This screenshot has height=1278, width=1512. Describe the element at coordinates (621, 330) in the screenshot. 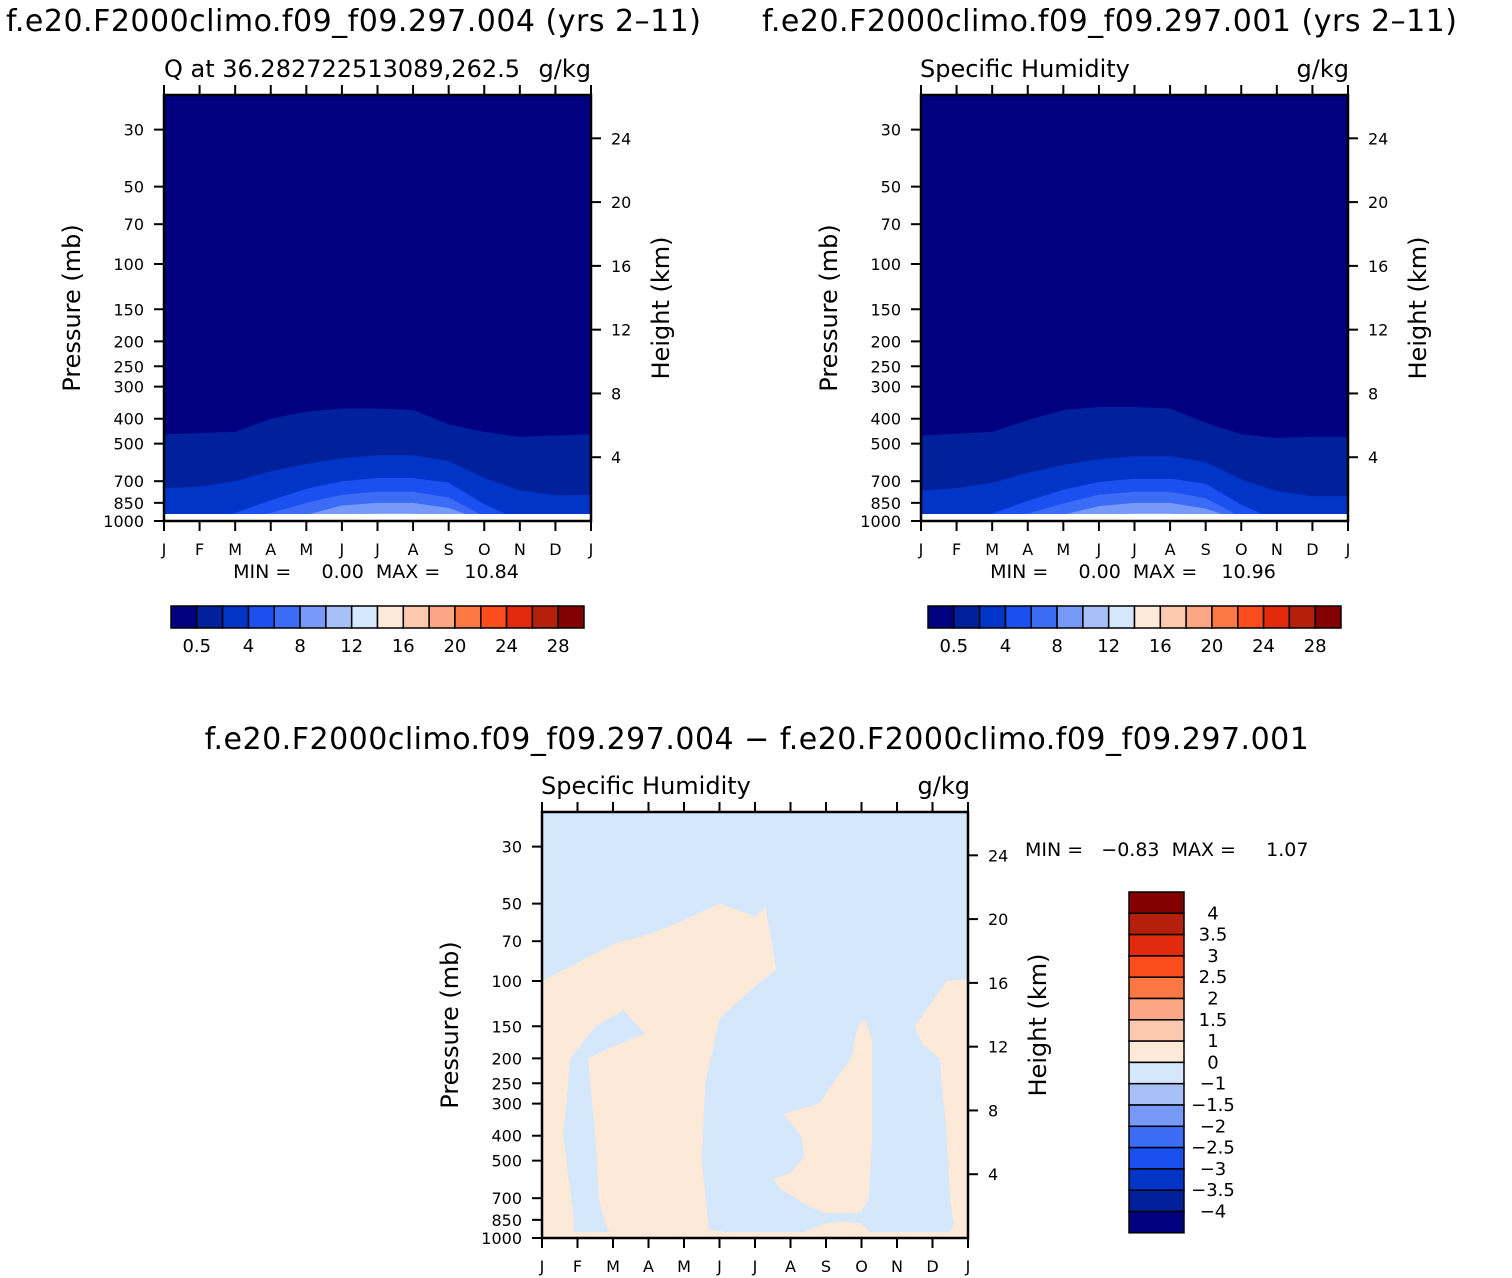

I see `p1-ytick-right-label: 12` at that location.